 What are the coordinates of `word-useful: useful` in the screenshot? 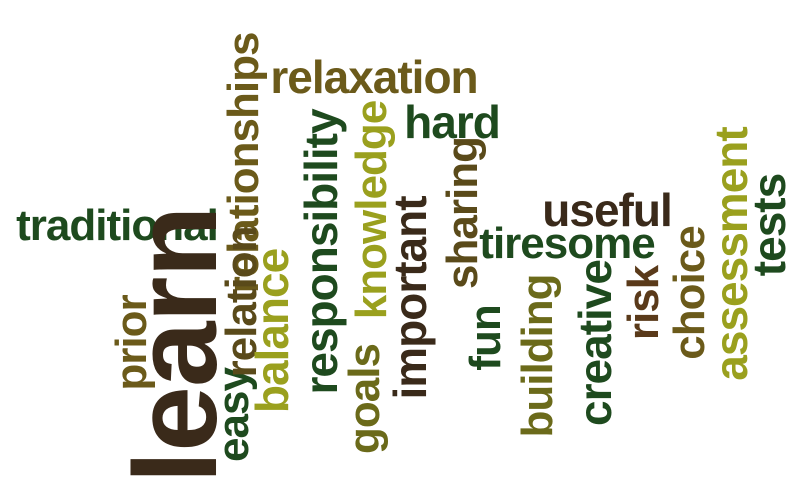 It's located at (607, 210).